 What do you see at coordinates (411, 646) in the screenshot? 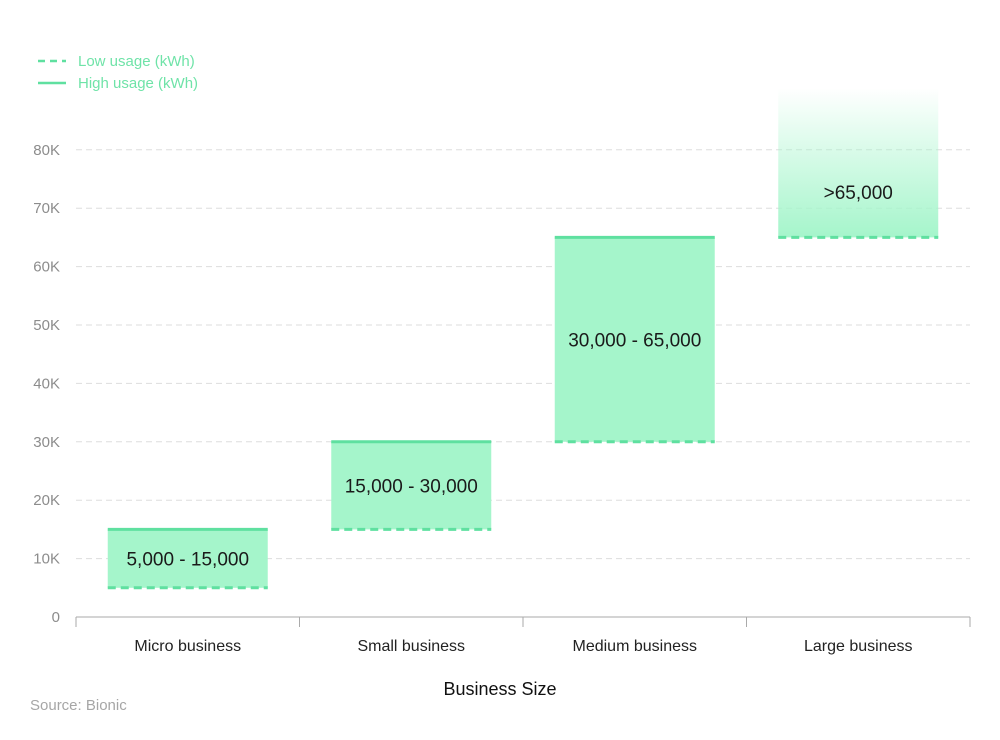
I see `x-tick-label: Small business` at bounding box center [411, 646].